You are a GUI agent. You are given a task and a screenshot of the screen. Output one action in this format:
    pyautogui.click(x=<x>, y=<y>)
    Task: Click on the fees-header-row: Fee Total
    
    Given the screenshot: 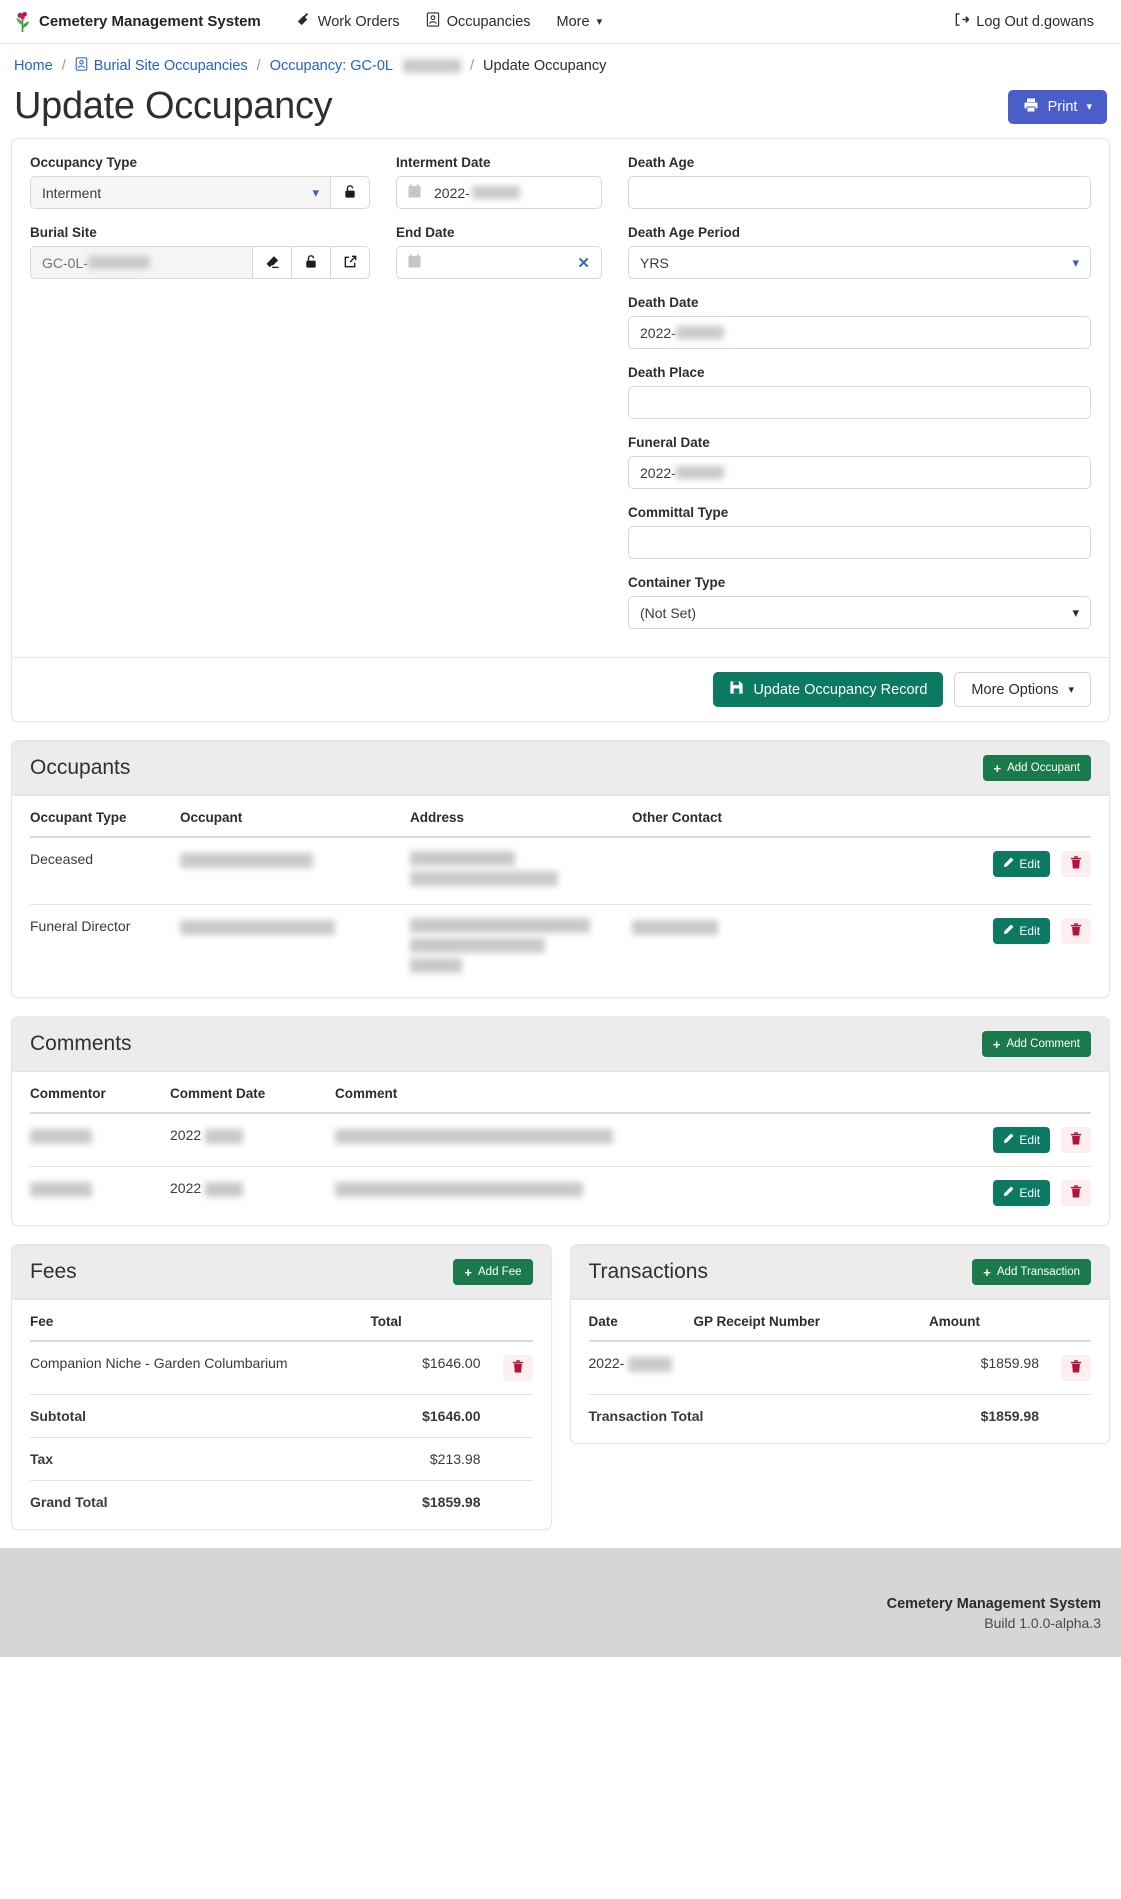 What is the action you would take?
    pyautogui.click(x=281, y=1321)
    